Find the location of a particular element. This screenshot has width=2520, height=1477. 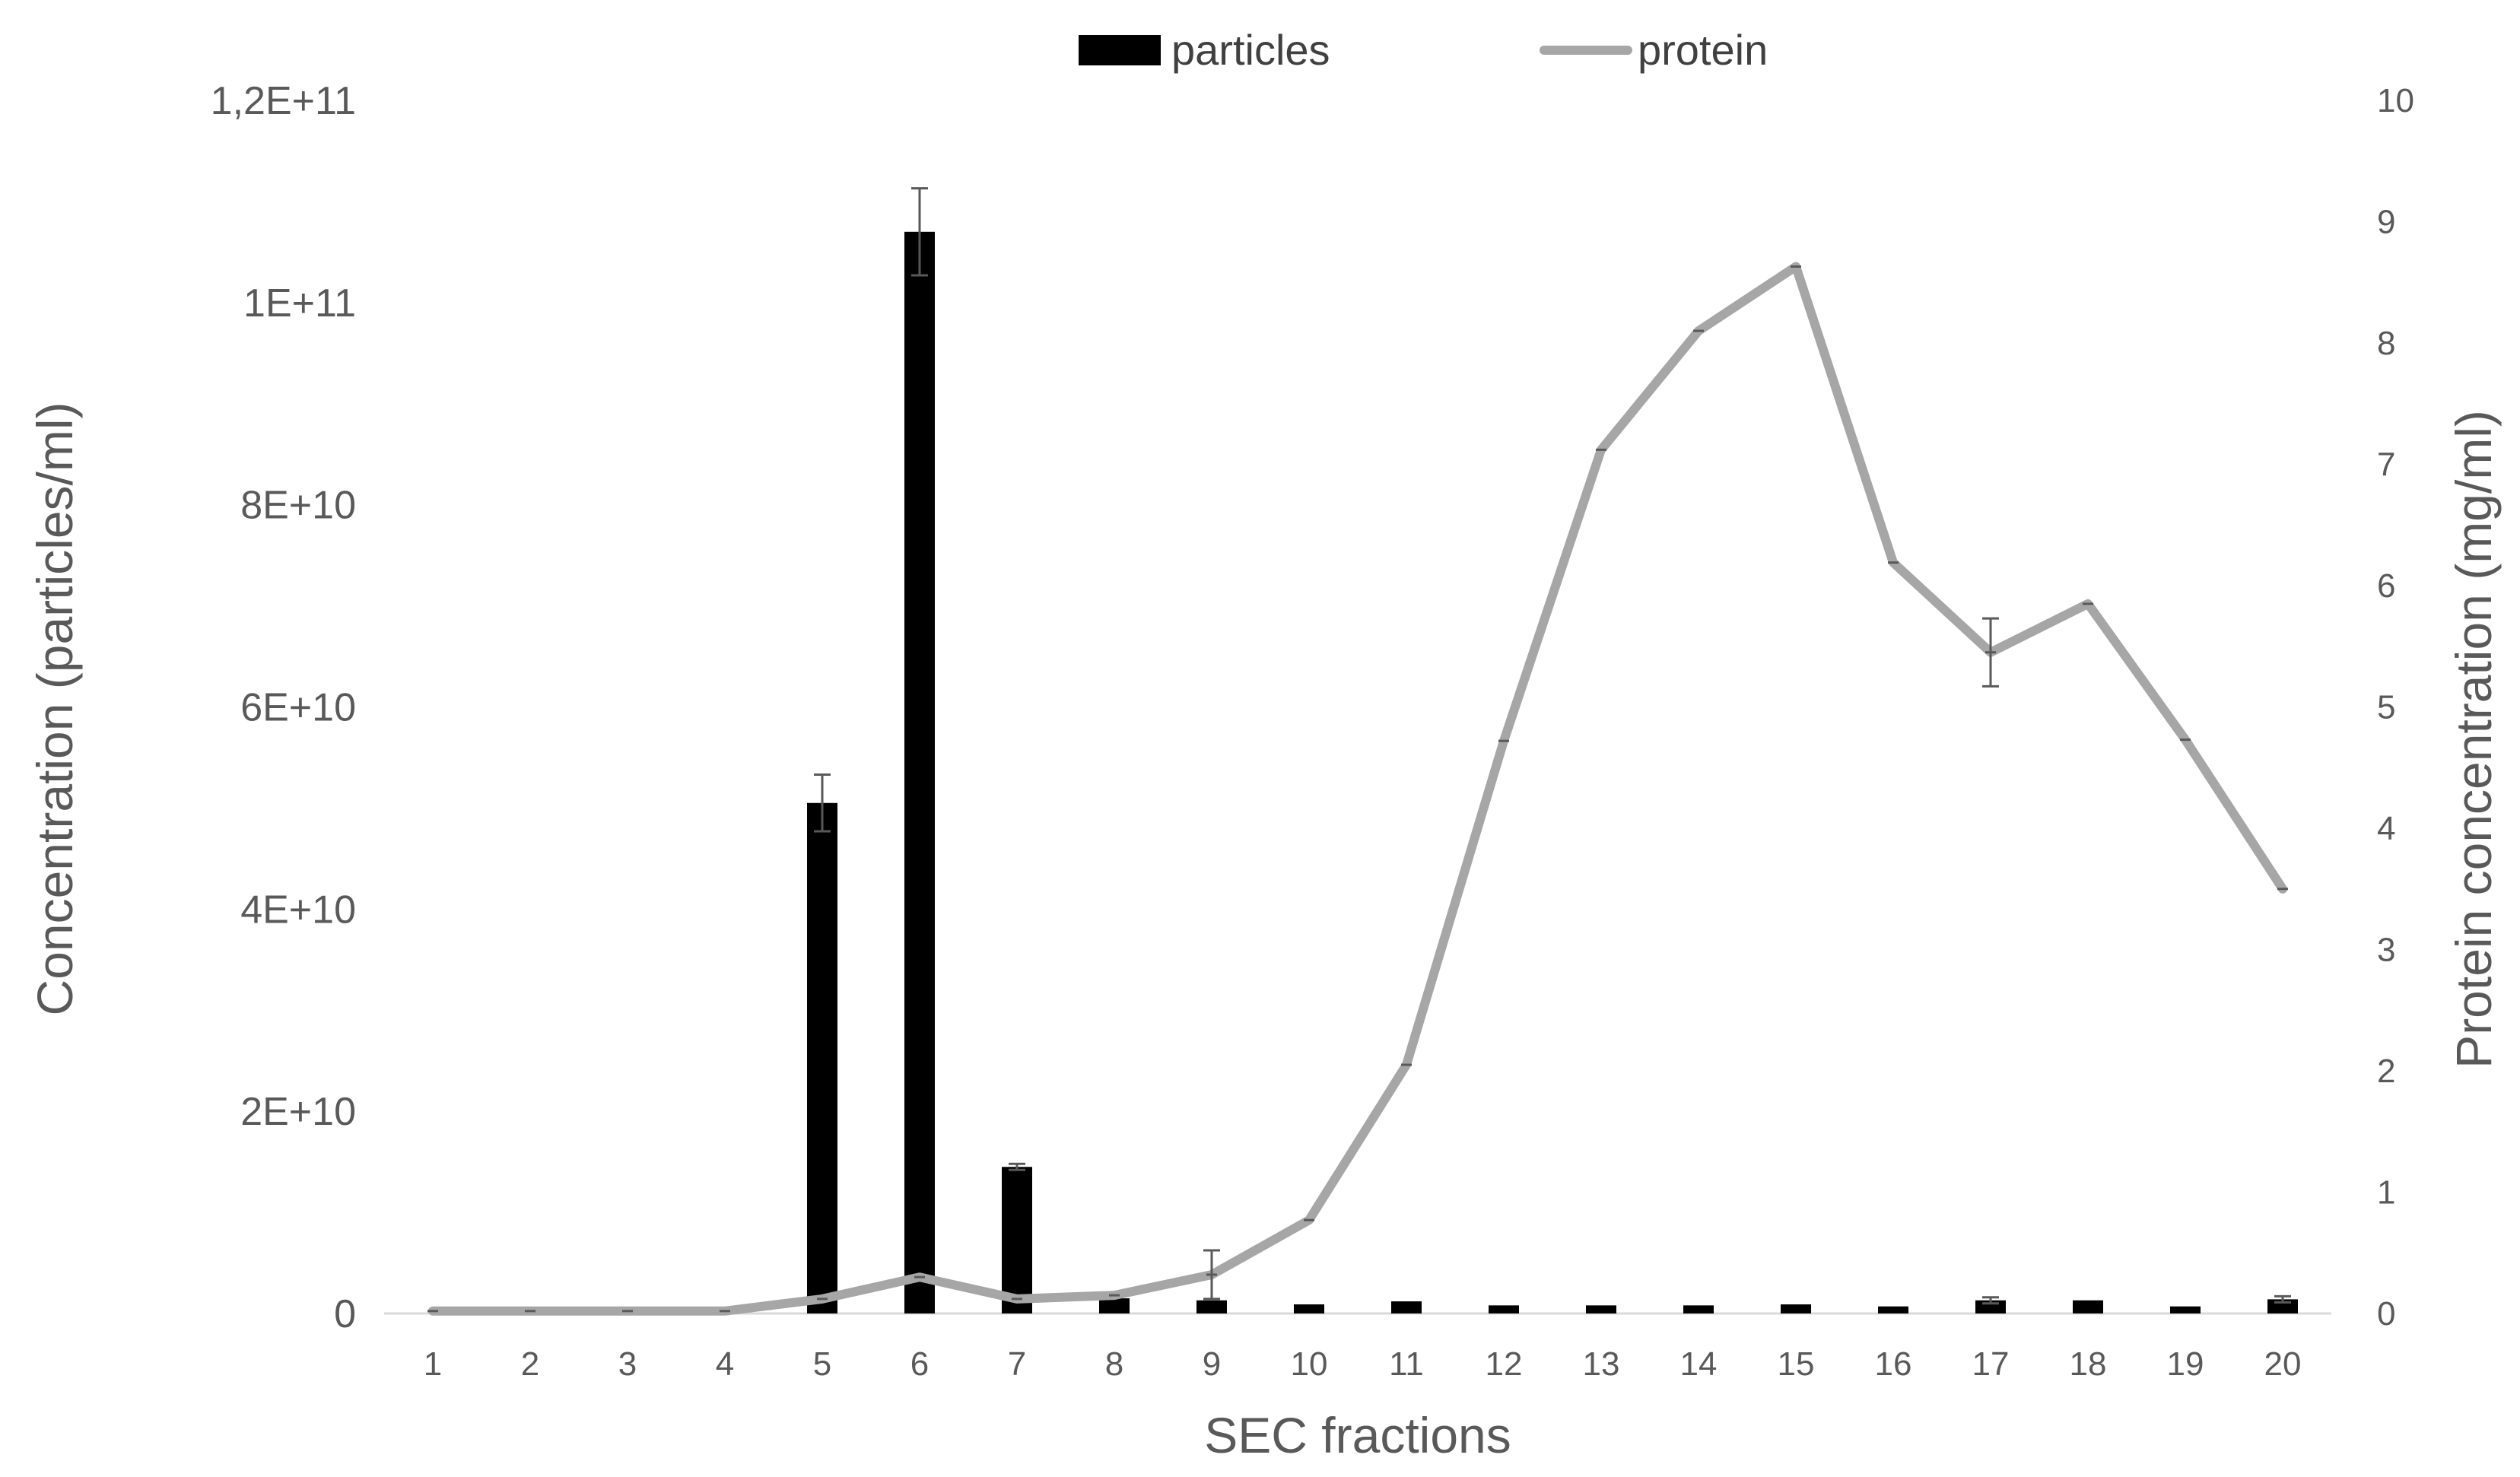

x-tick-label: 5 is located at coordinates (822, 1364).